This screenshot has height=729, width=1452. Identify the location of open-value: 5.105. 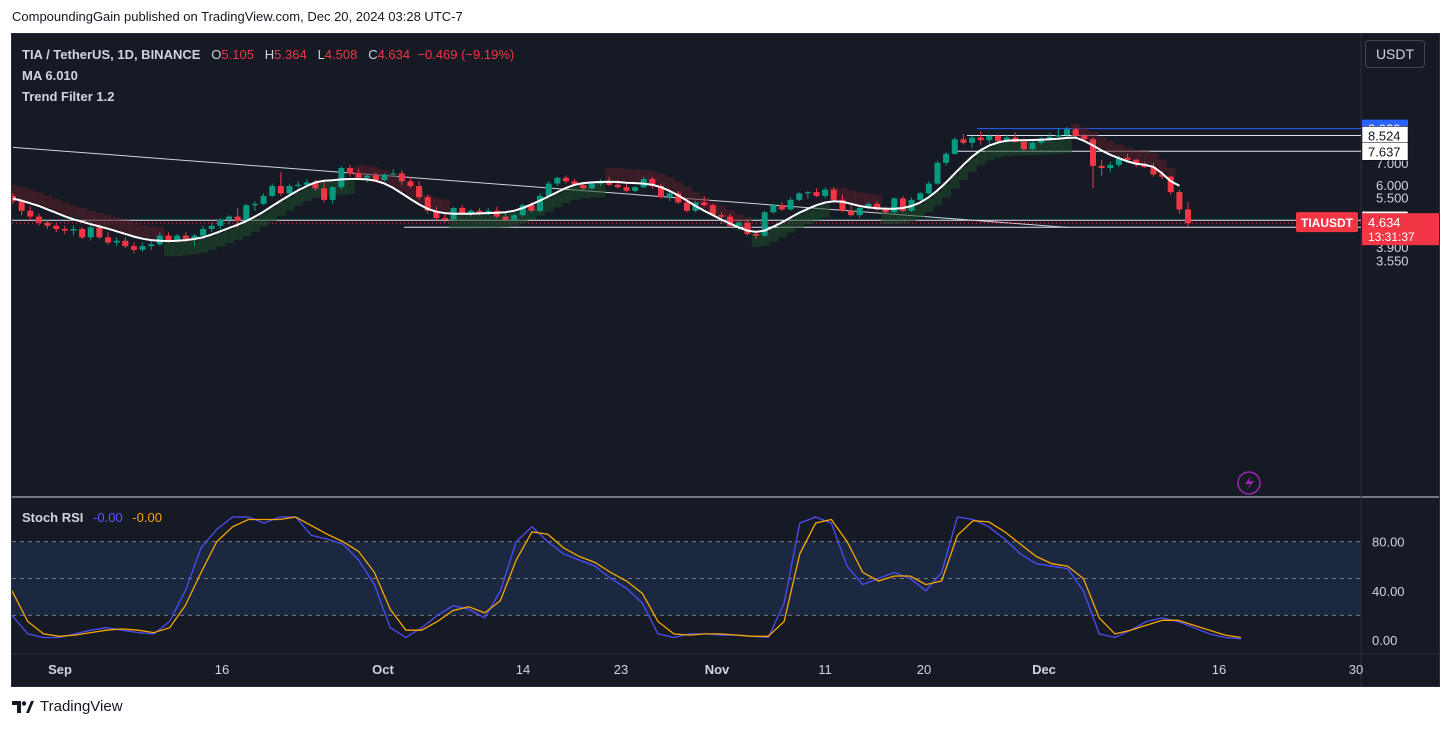
(237, 54).